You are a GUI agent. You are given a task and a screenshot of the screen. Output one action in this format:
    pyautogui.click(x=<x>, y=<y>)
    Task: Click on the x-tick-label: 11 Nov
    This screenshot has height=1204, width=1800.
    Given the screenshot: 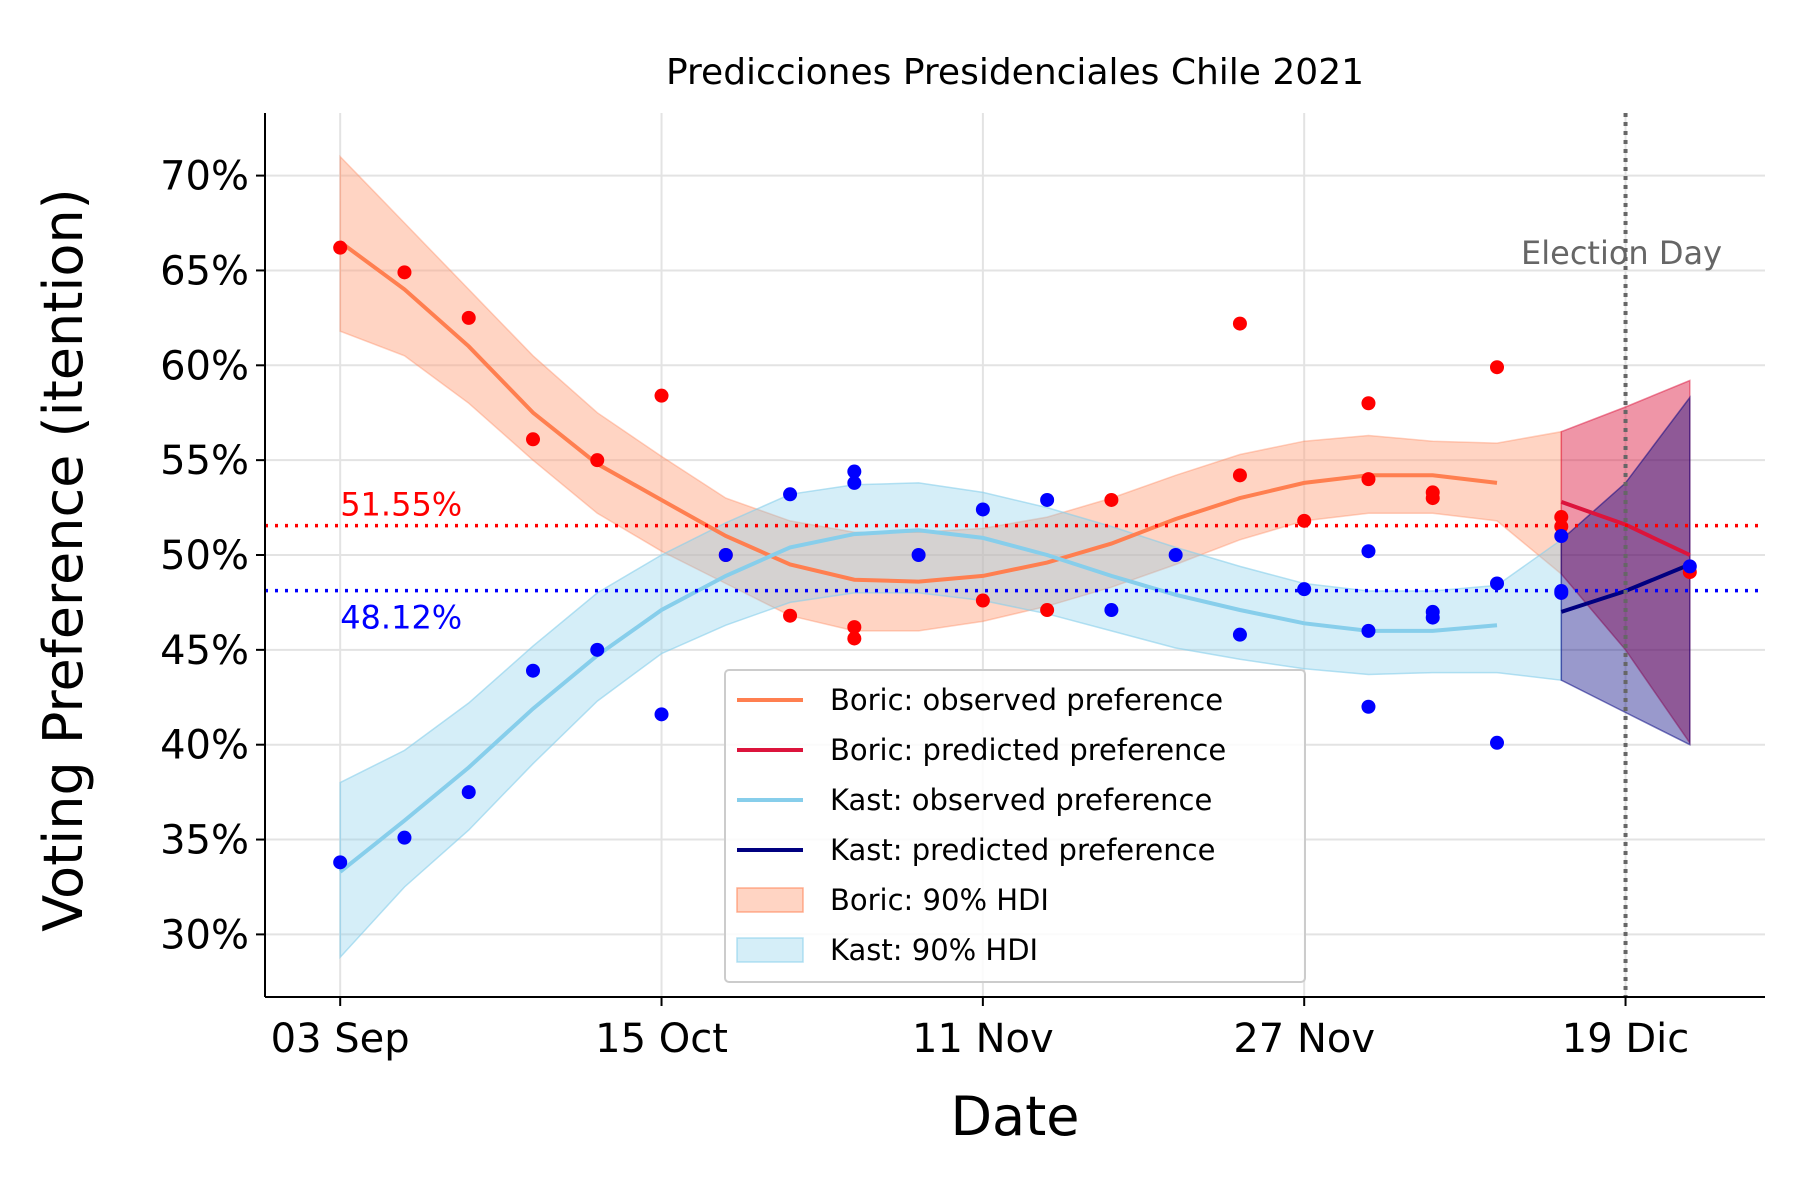 What is the action you would take?
    pyautogui.click(x=983, y=1039)
    